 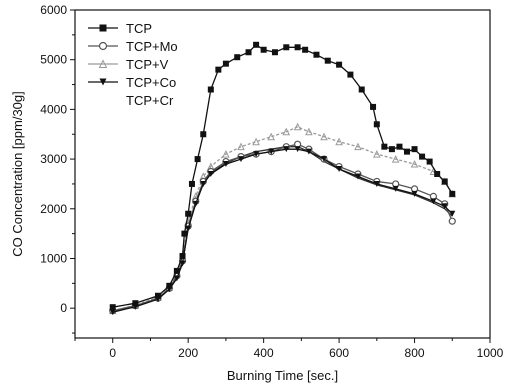 What do you see at coordinates (415, 353) in the screenshot?
I see `x-tick-label: 800` at bounding box center [415, 353].